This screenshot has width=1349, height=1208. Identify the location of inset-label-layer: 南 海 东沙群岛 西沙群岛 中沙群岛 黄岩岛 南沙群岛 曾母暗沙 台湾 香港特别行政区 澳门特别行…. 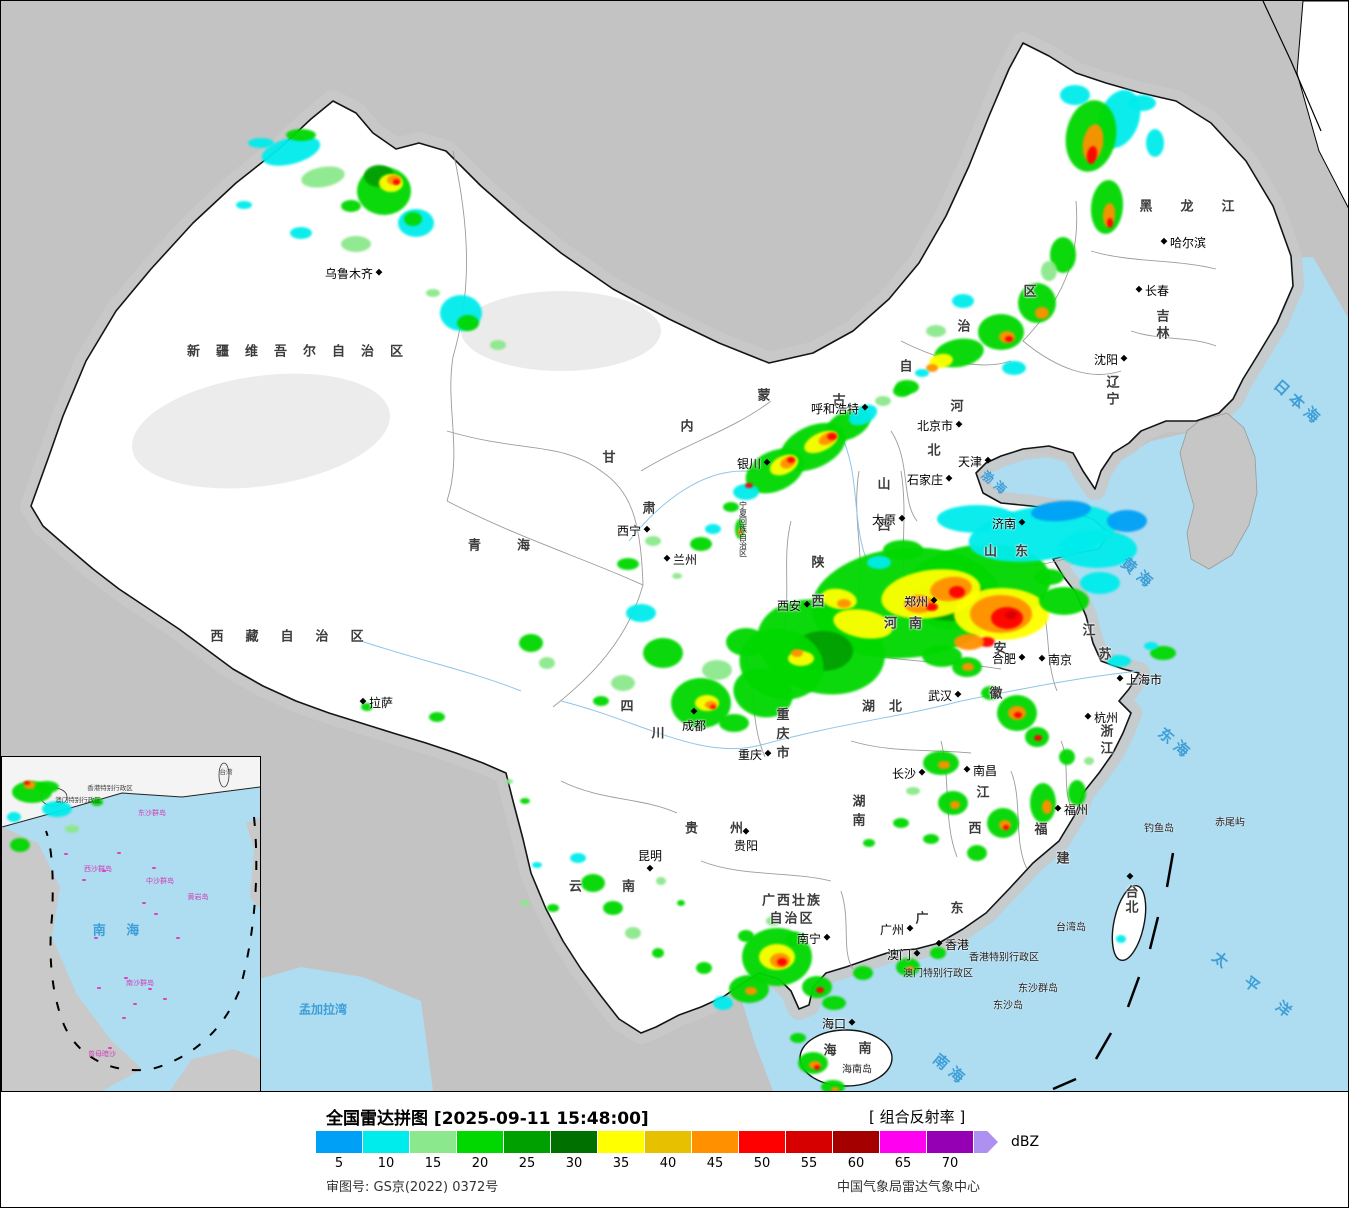
(131, 924).